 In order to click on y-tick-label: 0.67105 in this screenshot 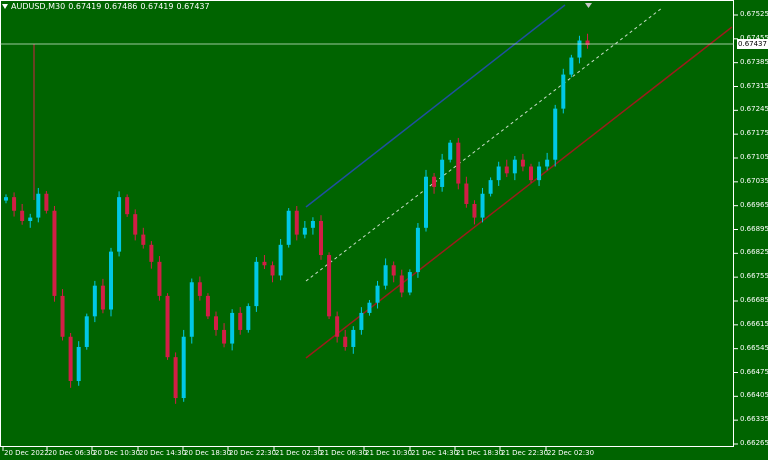, I will do `click(754, 157)`.